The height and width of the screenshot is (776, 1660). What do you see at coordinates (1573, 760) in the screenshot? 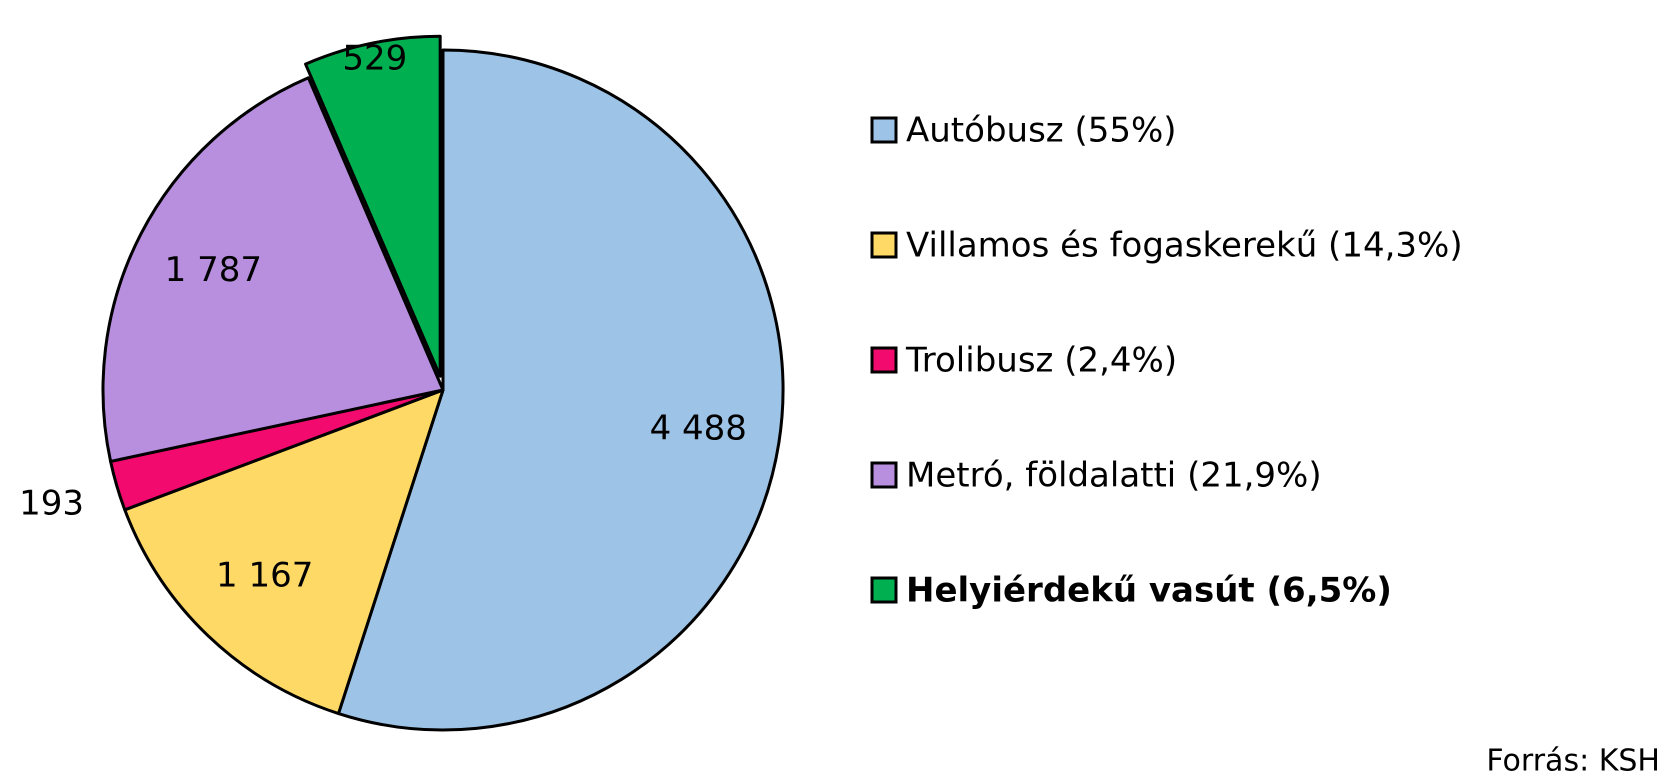
I see `source-note: Forrás: KSH` at bounding box center [1573, 760].